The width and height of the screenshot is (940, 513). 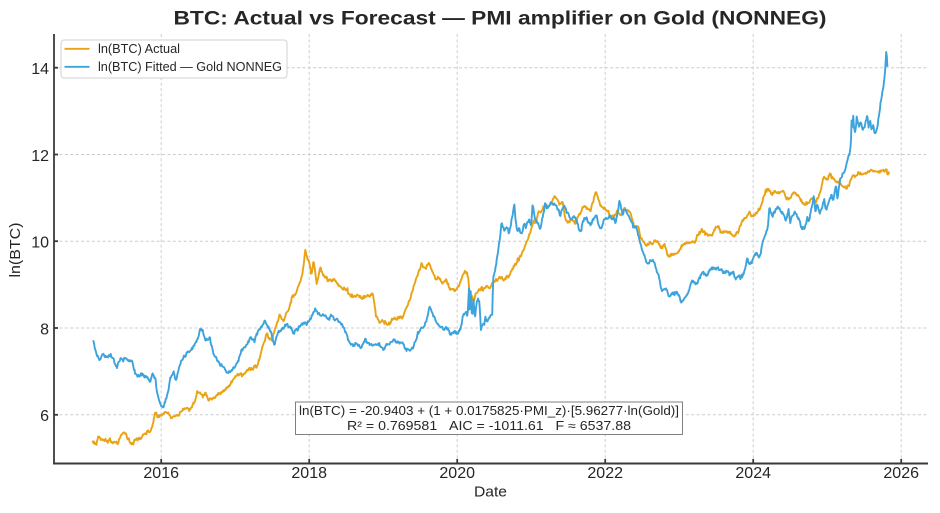 What do you see at coordinates (44, 329) in the screenshot?
I see `svg-text: 8` at bounding box center [44, 329].